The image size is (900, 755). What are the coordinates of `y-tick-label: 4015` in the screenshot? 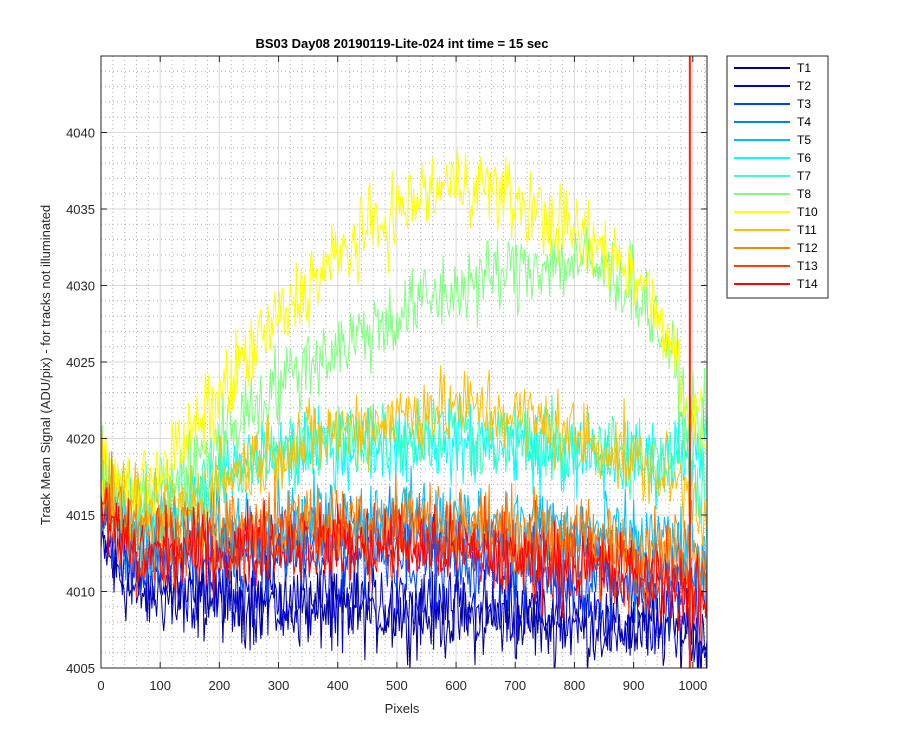 It's located at (80, 515).